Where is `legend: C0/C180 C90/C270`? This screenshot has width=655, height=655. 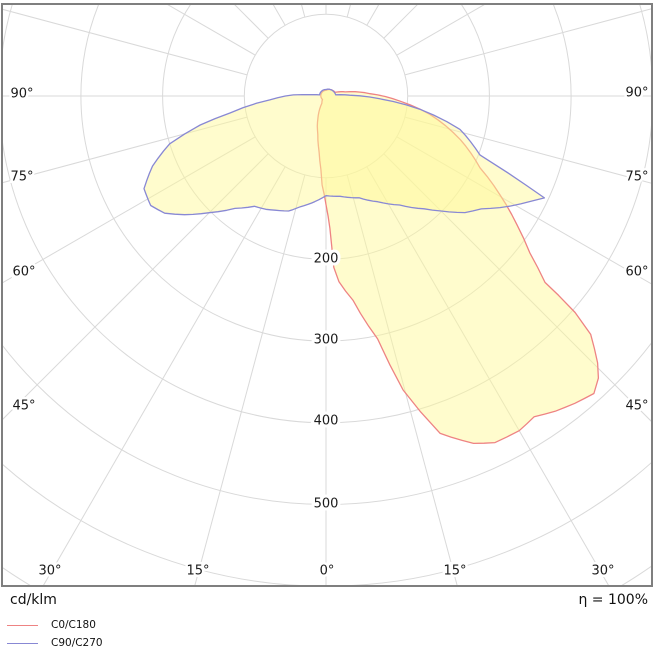
legend: C0/C180 C90/C270 is located at coordinates (55, 634).